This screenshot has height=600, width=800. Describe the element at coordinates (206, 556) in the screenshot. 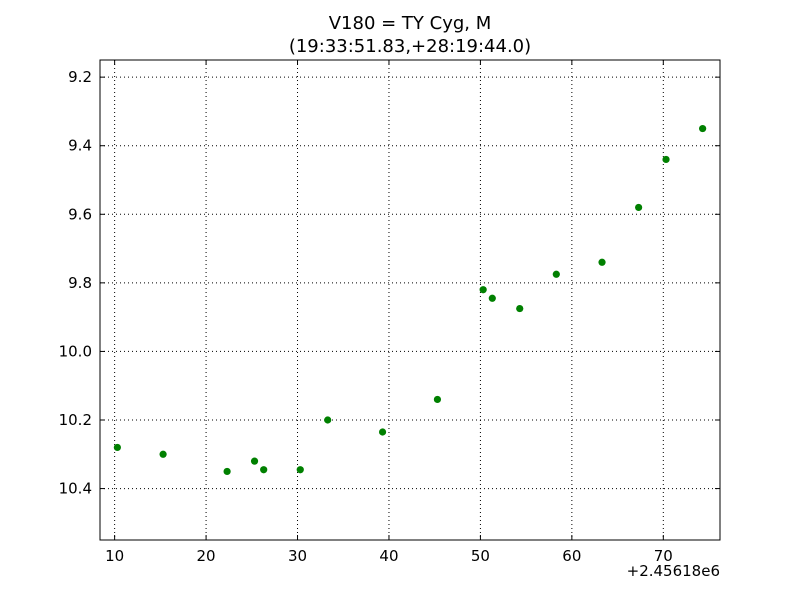

I see `x-tick-label: 20` at that location.